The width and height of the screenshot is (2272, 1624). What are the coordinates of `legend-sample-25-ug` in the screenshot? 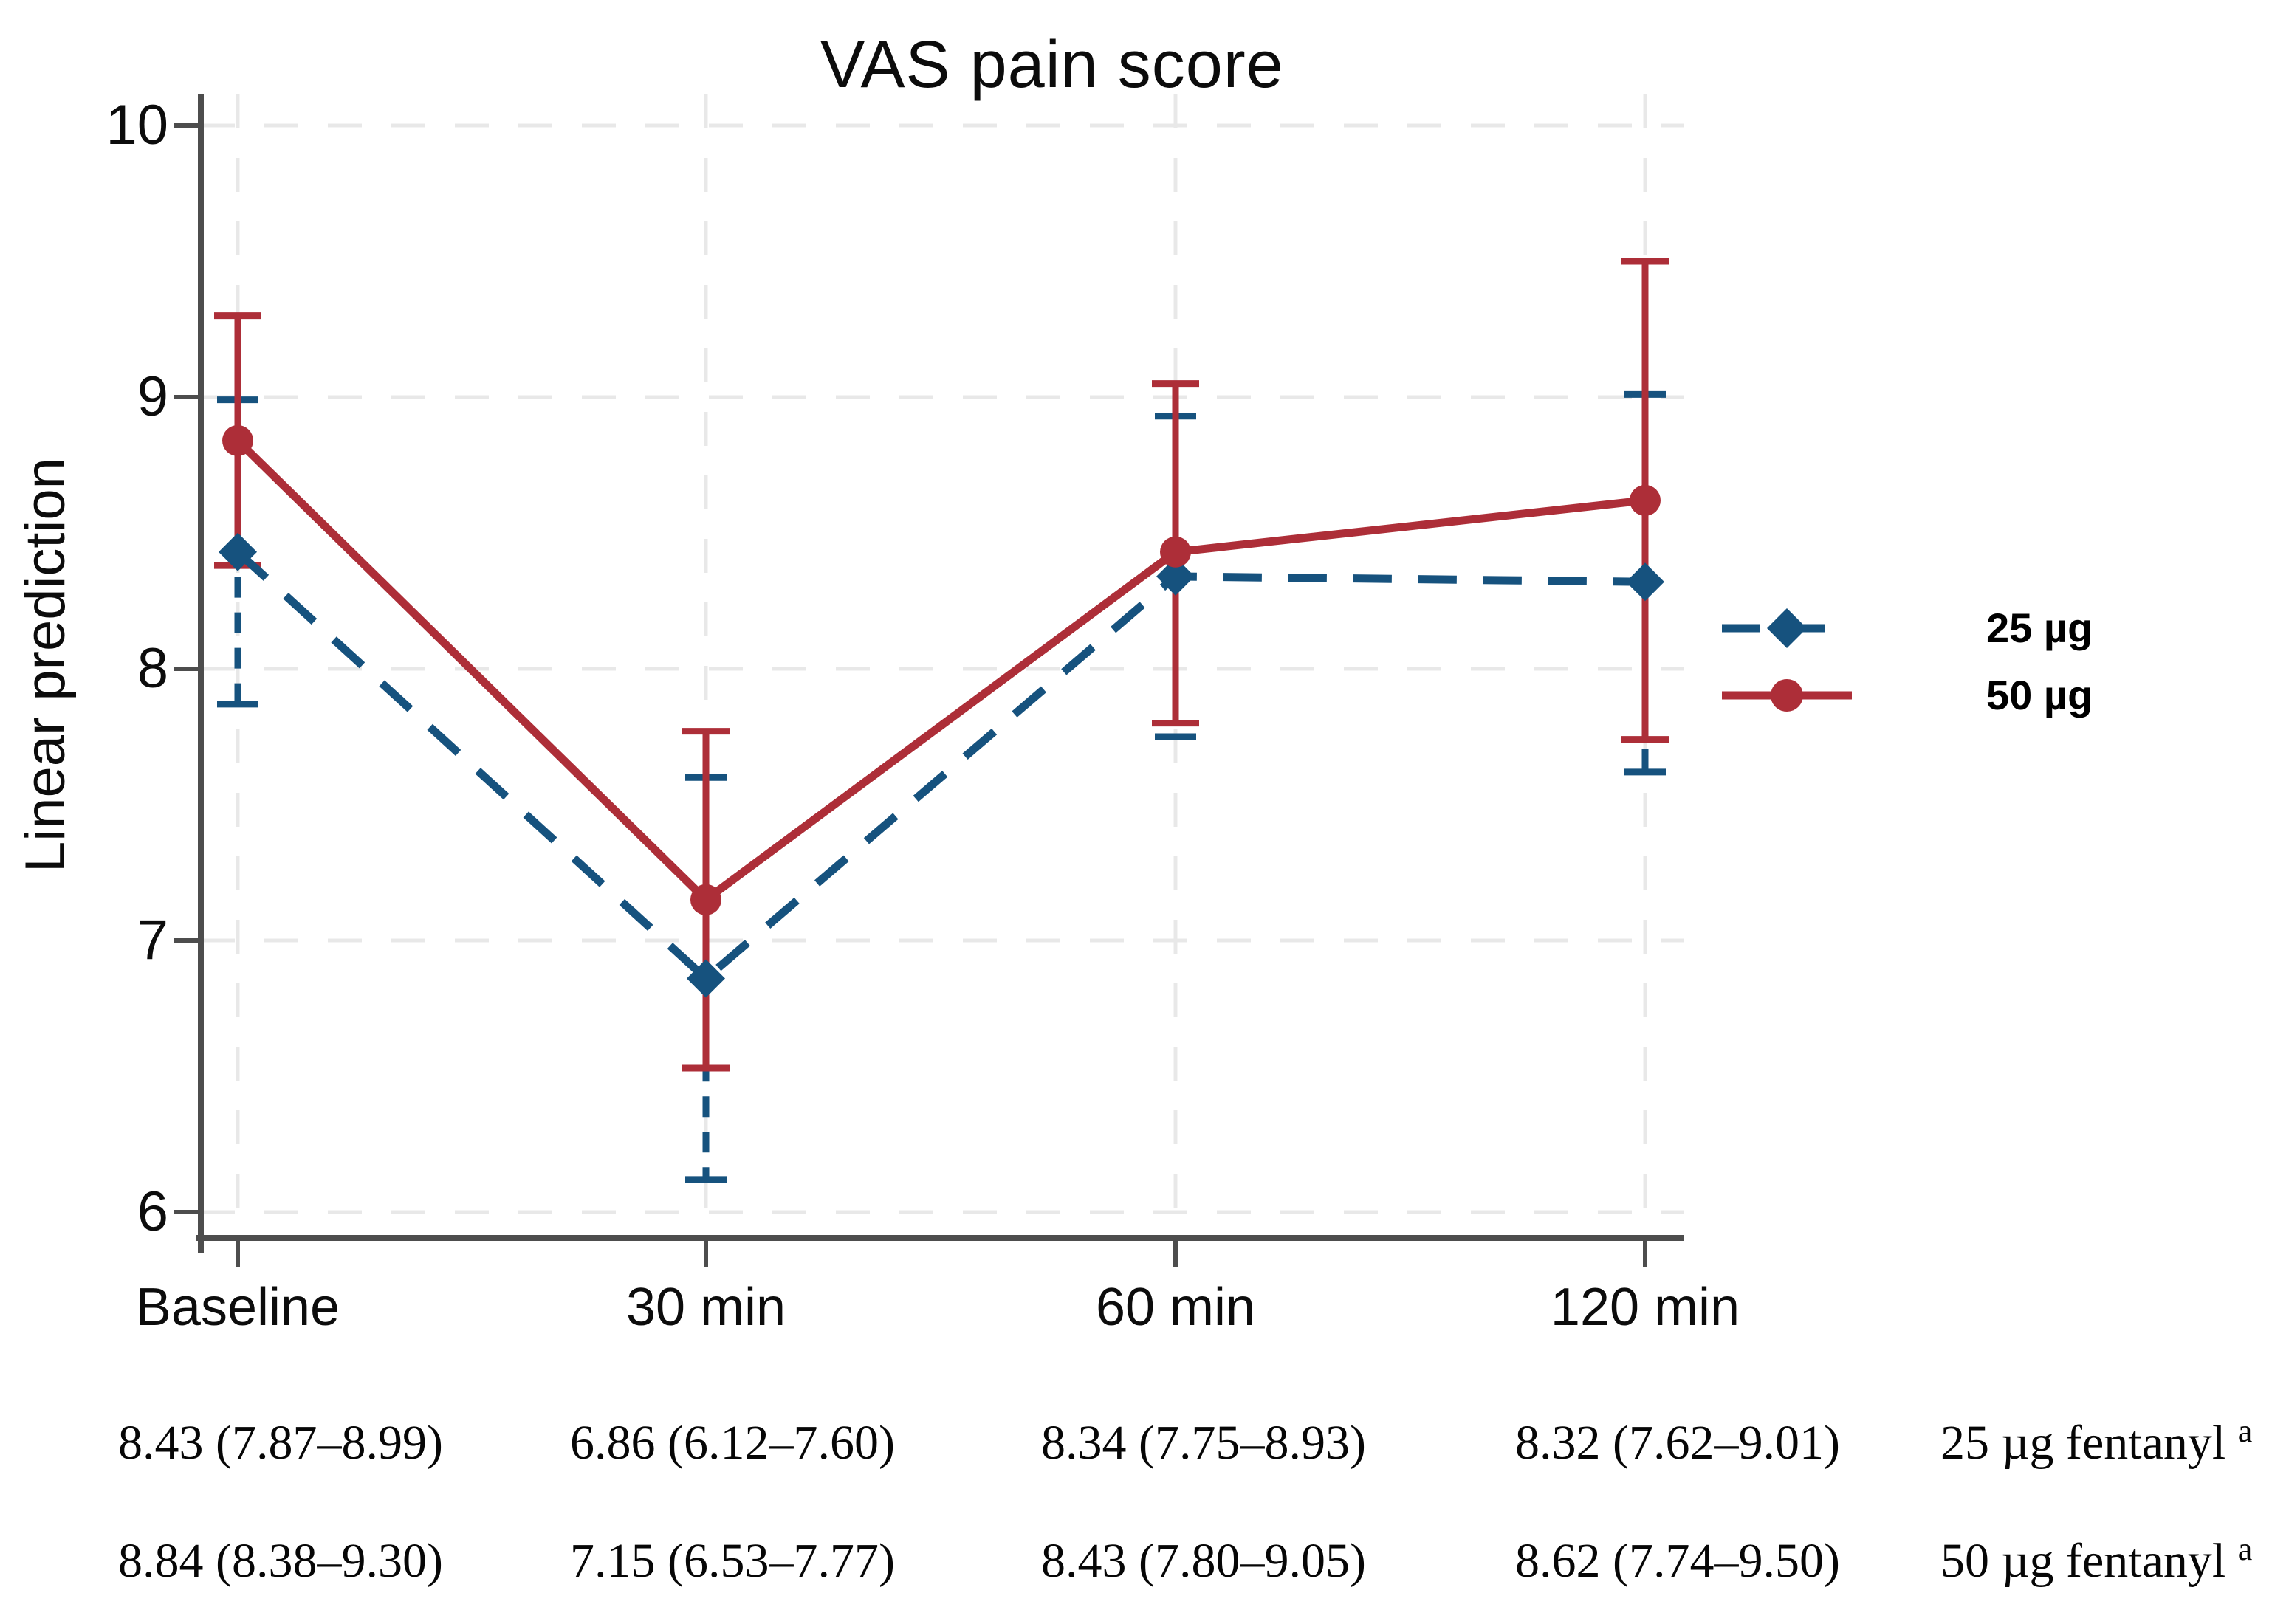 It's located at (1787, 628).